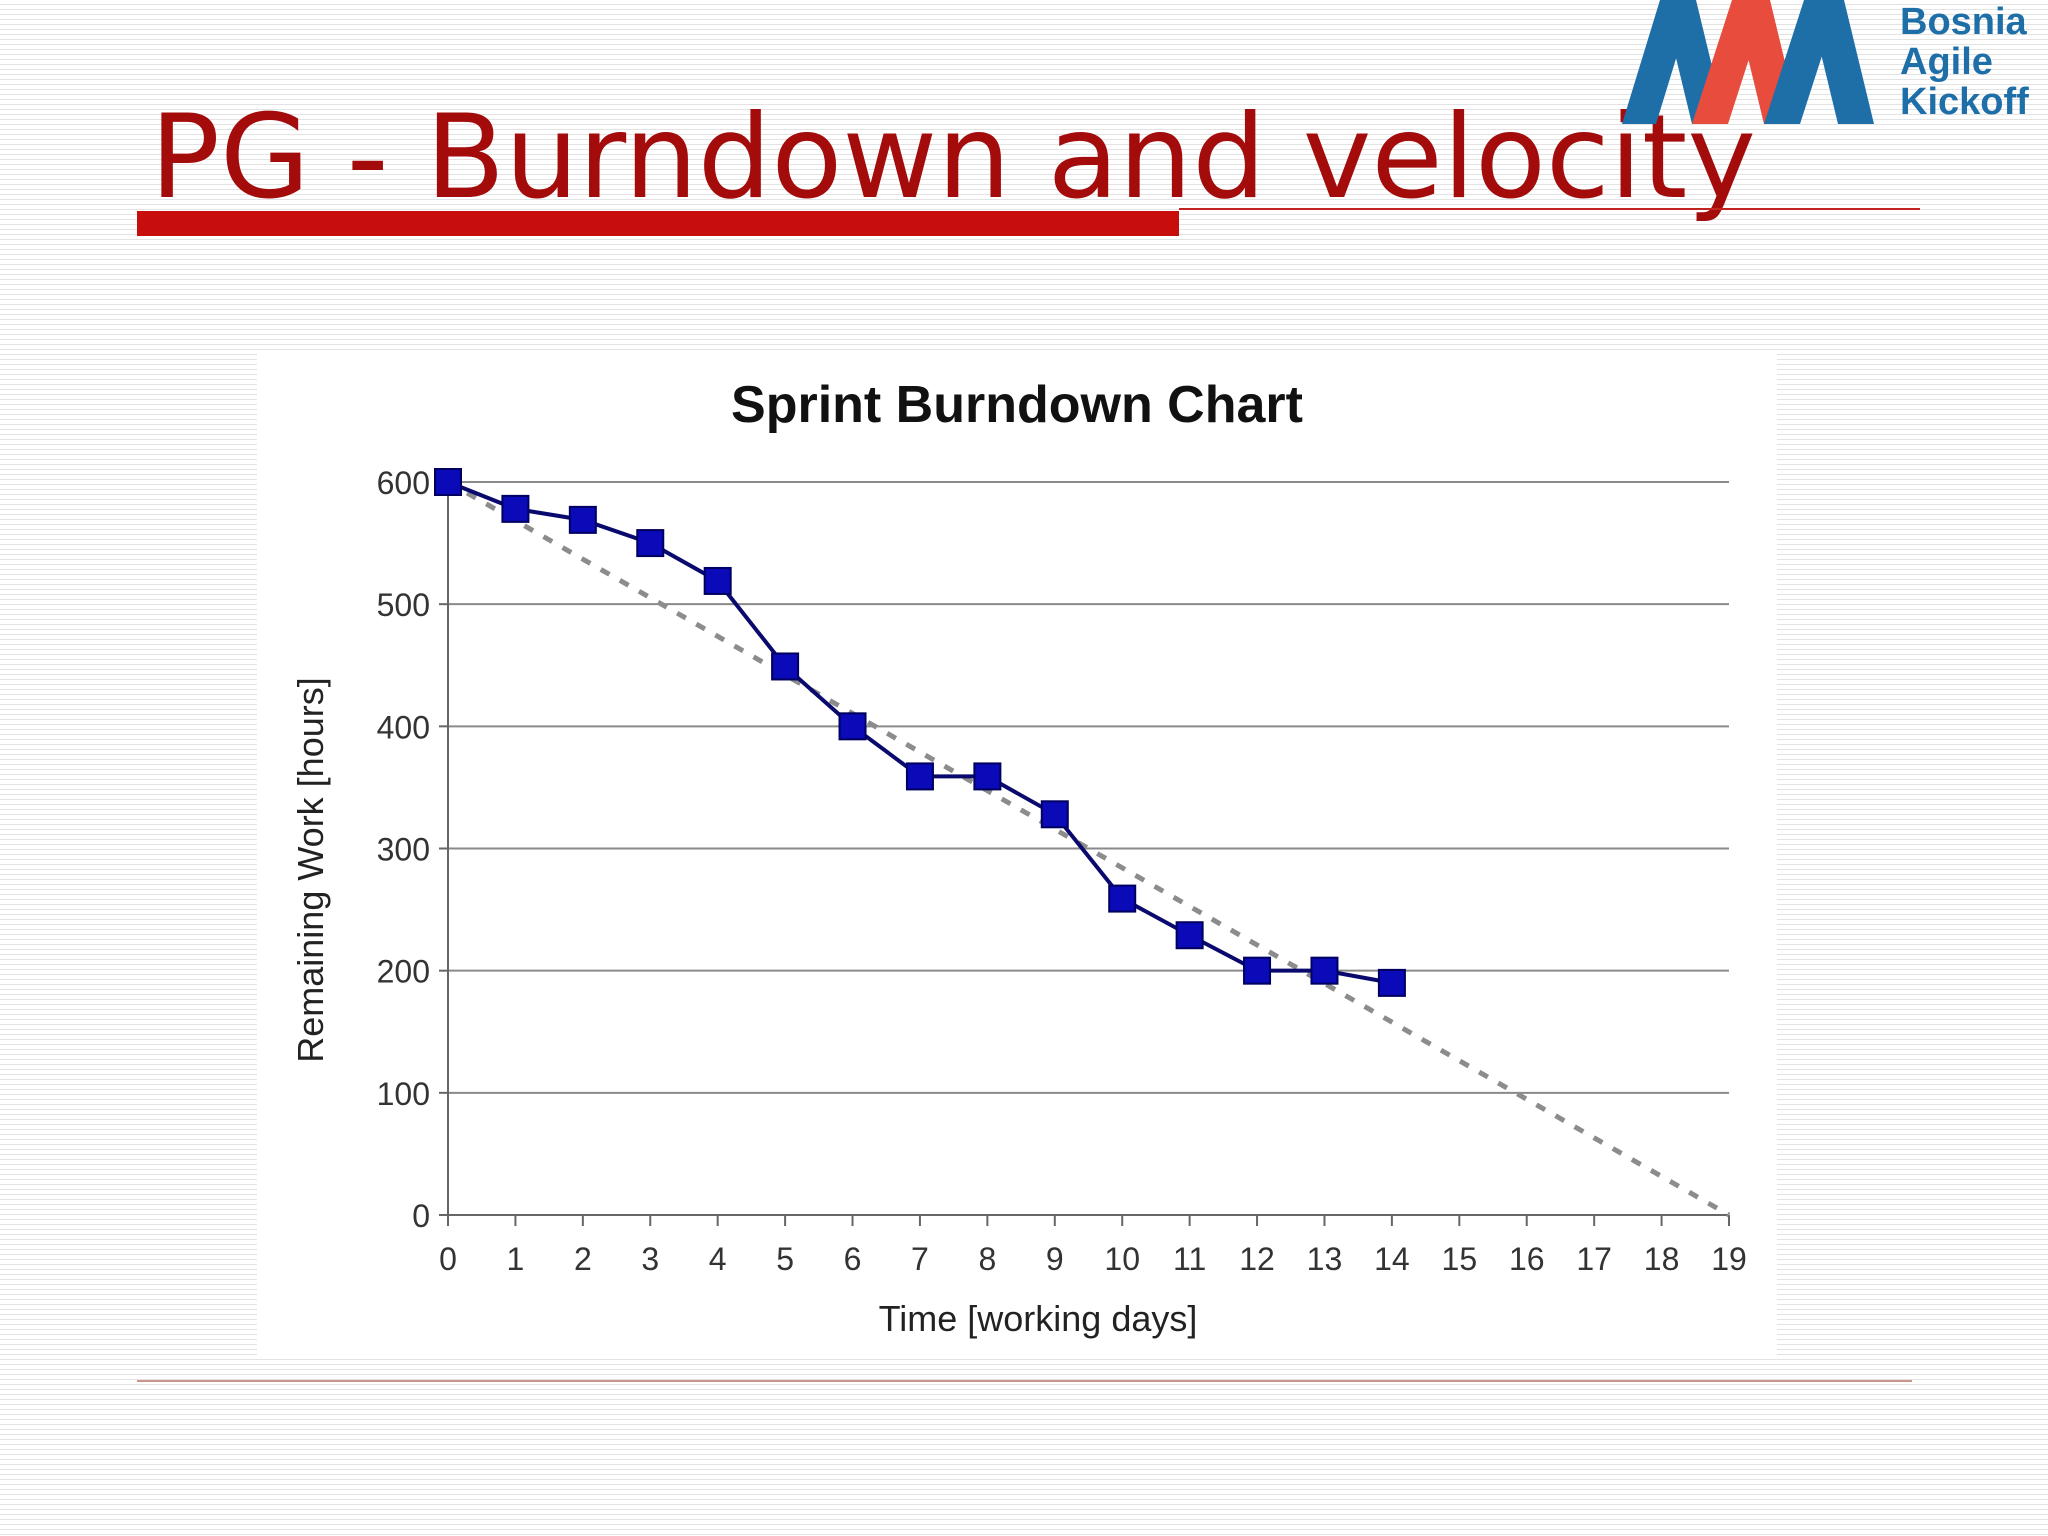 This screenshot has width=2048, height=1536. I want to click on x-tick-label: 9, so click(1055, 1259).